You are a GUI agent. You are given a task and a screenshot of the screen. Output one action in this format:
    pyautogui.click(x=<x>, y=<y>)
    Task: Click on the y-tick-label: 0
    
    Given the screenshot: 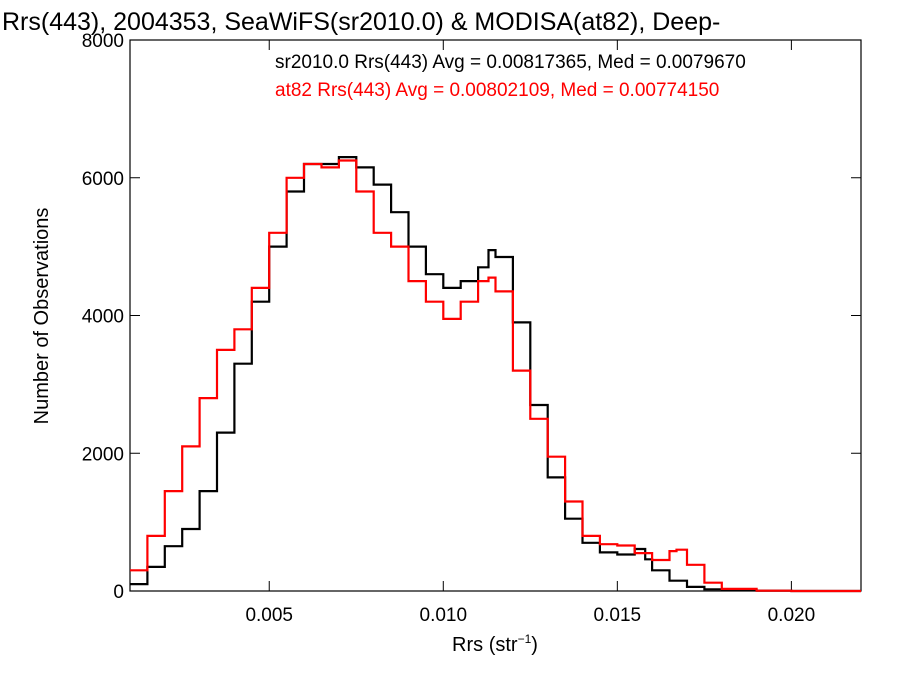 What is the action you would take?
    pyautogui.click(x=118, y=592)
    